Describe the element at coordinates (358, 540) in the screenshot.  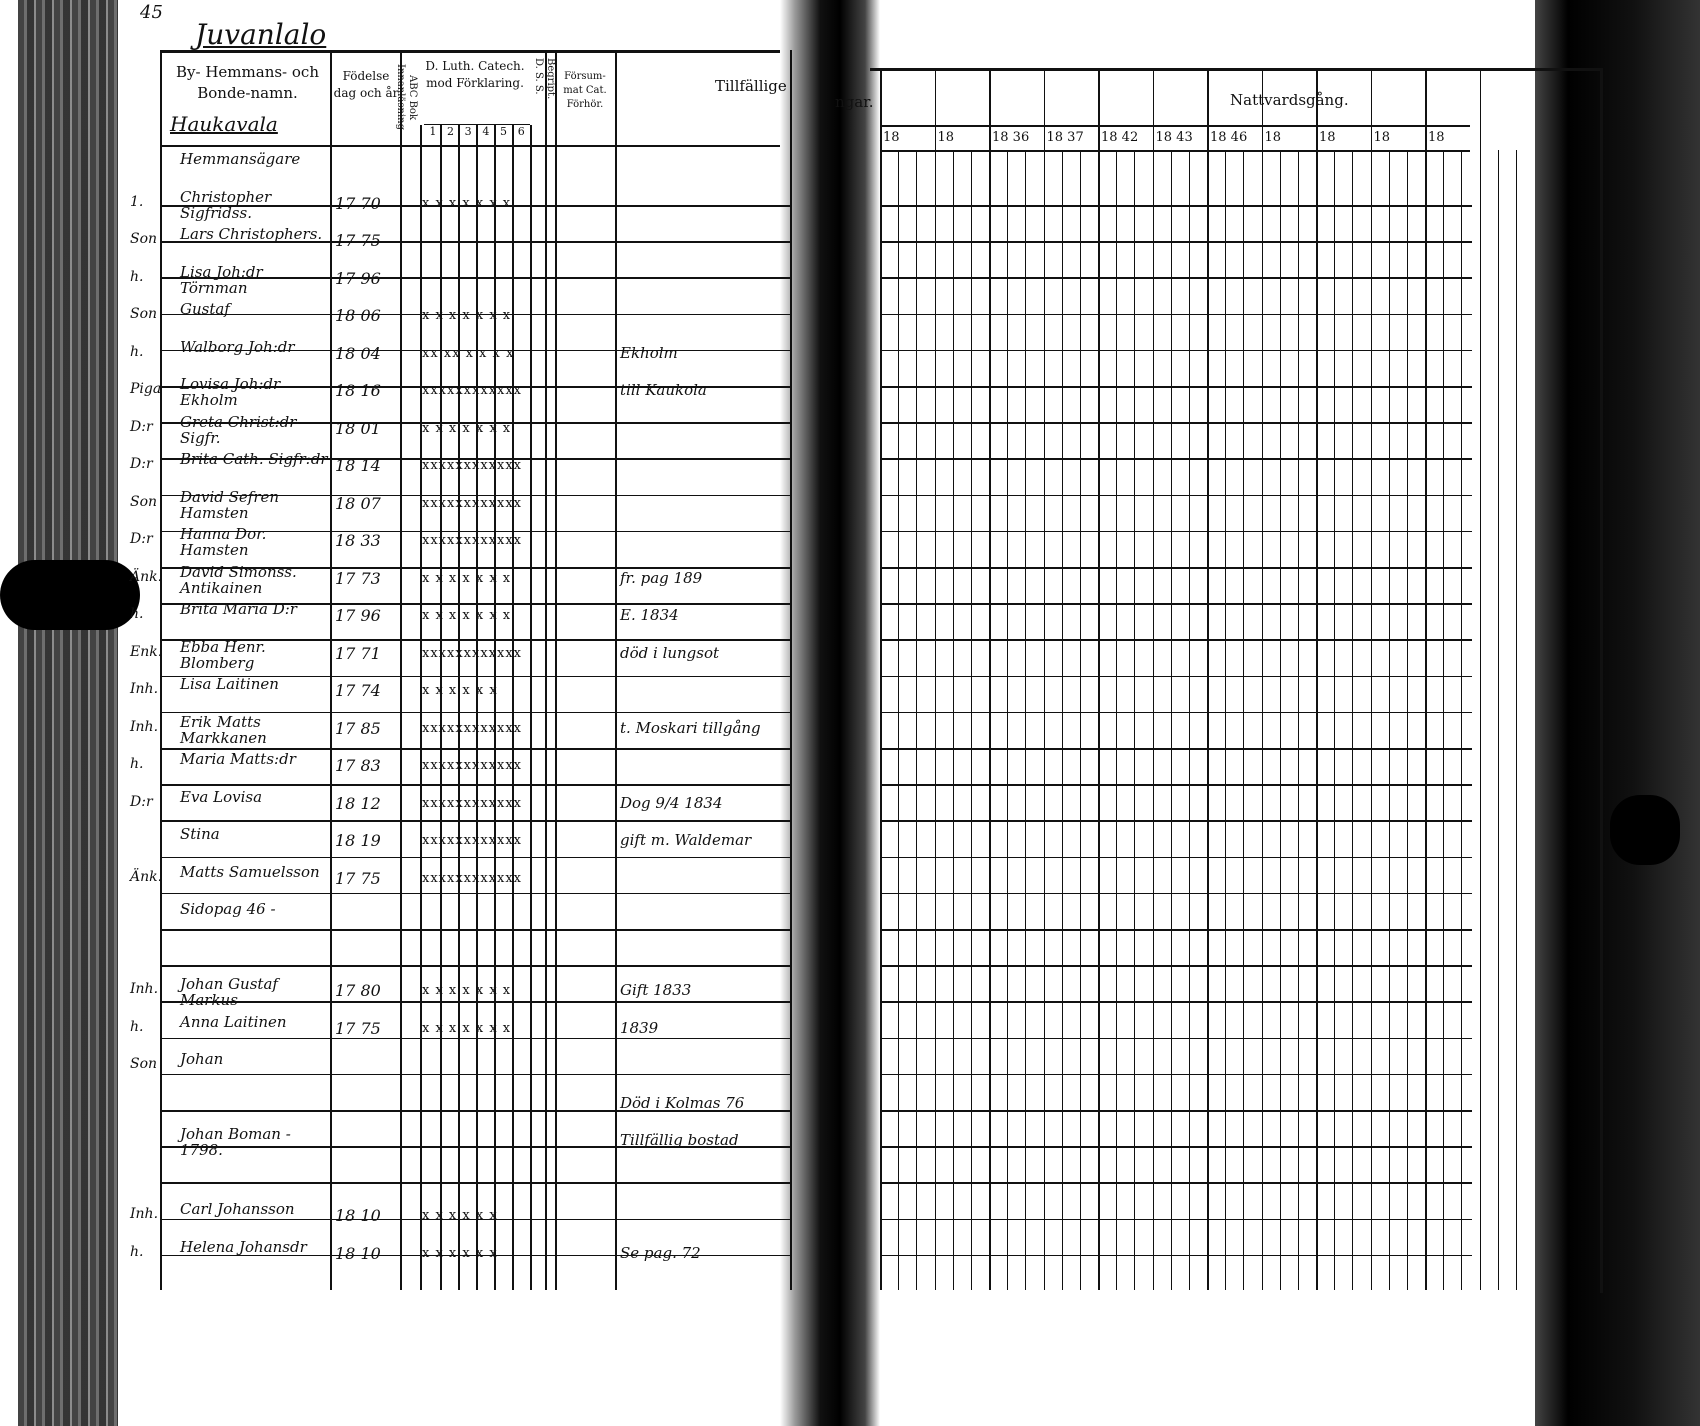
I see `row-year: 18 33` at that location.